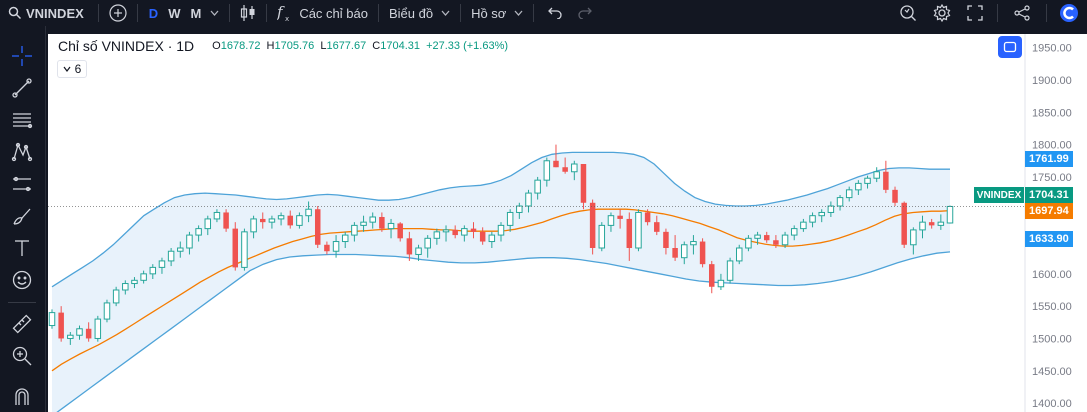 This screenshot has width=1087, height=412. What do you see at coordinates (1049, 211) in the screenshot?
I see `moving-average-price-label: 1697.94` at bounding box center [1049, 211].